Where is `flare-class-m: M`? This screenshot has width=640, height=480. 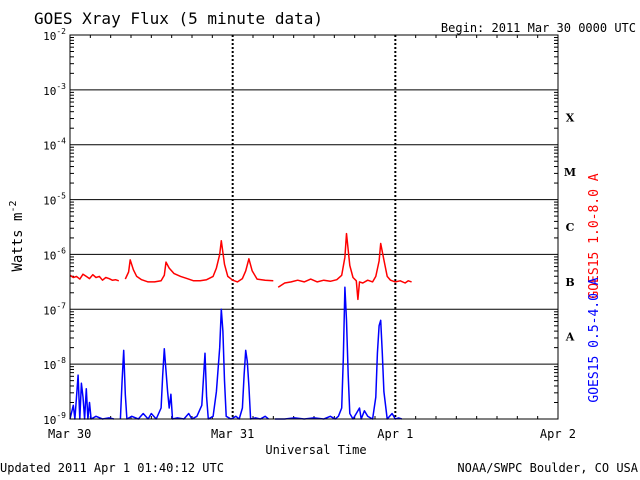
flare-class-m: M is located at coordinates (570, 172).